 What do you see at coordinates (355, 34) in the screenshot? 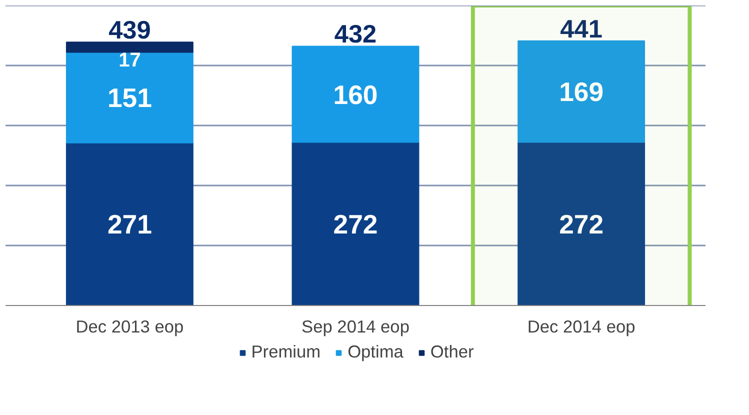
I see `total-label: 432` at bounding box center [355, 34].